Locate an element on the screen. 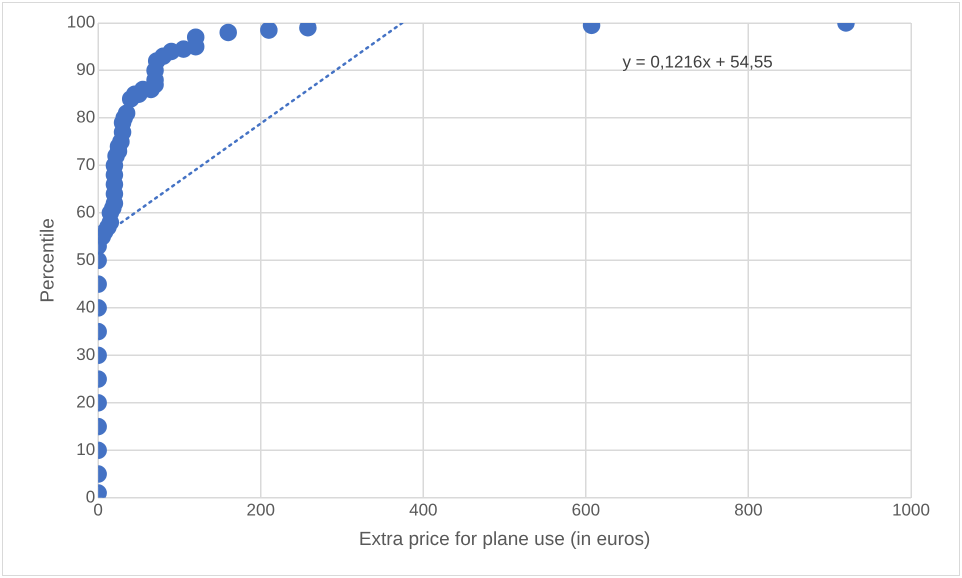  y-tick-label: 60 is located at coordinates (86, 212).